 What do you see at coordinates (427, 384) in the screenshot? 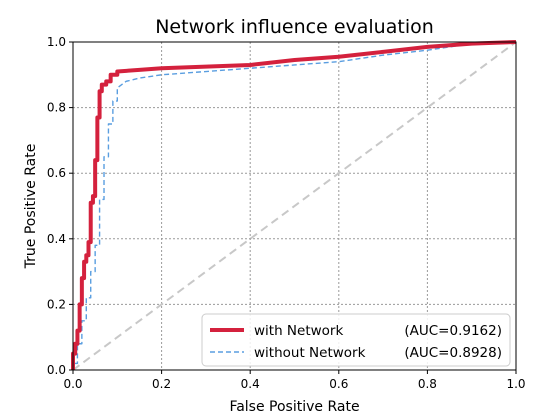
I see `x-tick-label: 0.8` at bounding box center [427, 384].